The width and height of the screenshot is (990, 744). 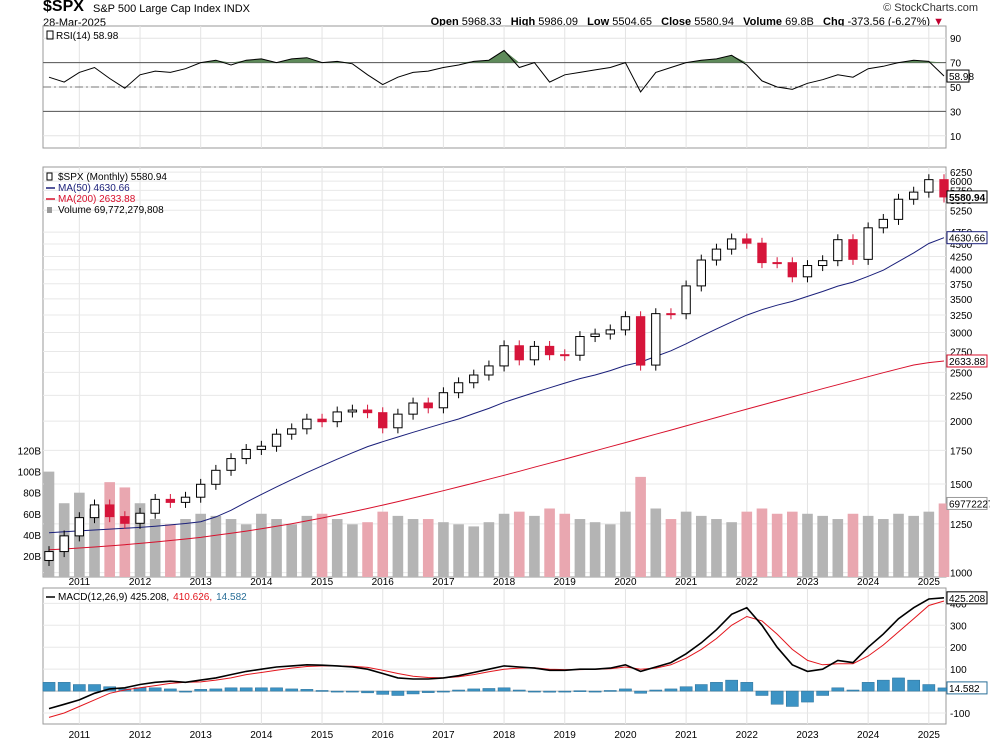 I want to click on price-xtick-label: 2022, so click(x=747, y=582).